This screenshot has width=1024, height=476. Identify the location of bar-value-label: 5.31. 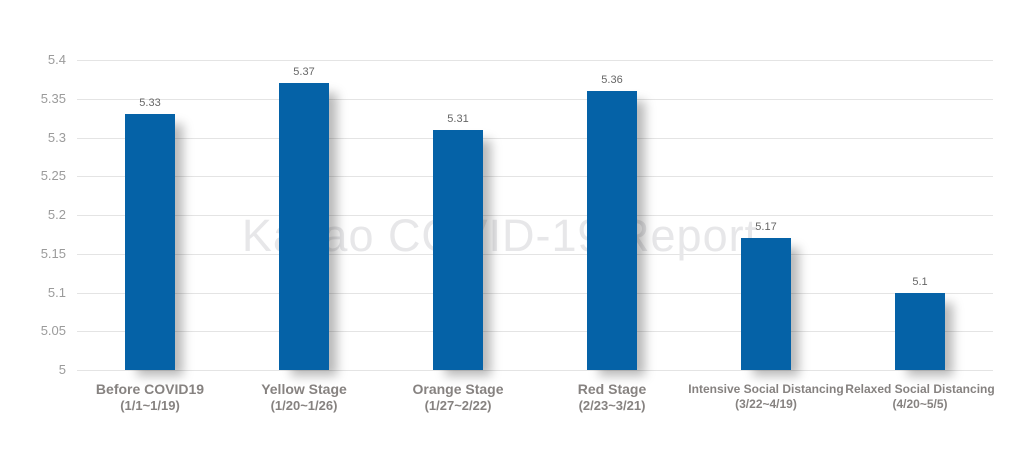
(458, 118).